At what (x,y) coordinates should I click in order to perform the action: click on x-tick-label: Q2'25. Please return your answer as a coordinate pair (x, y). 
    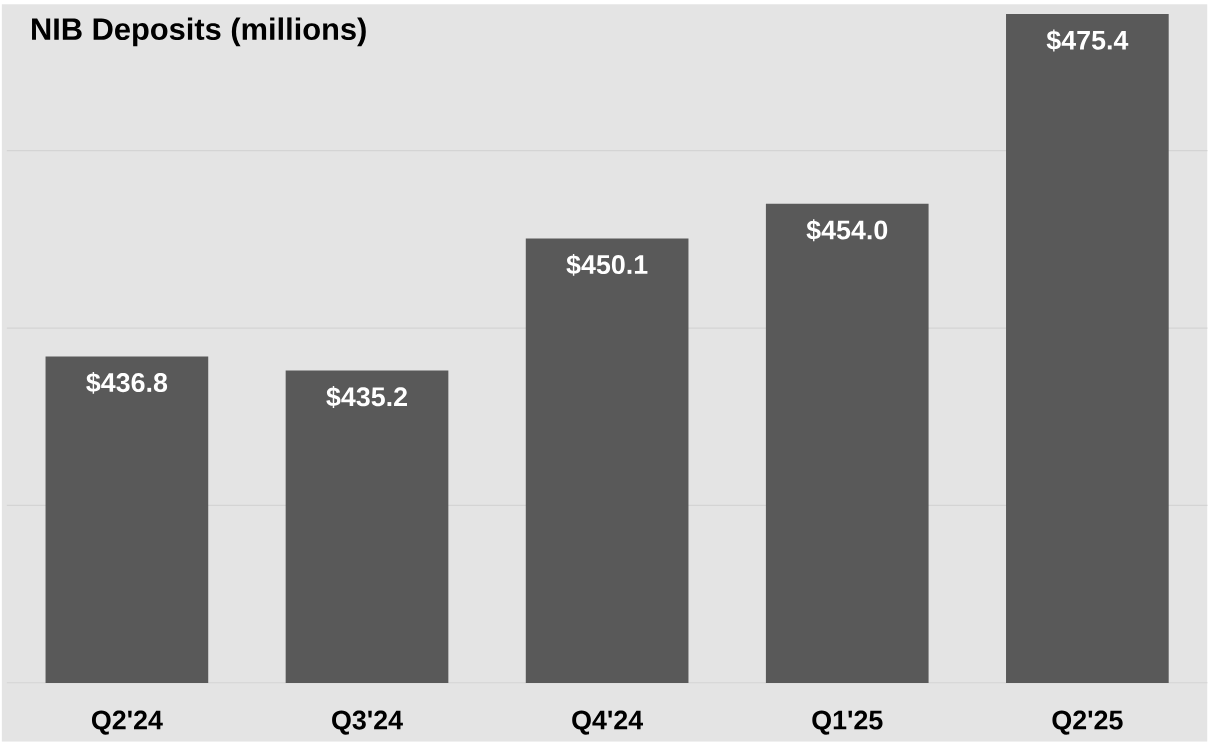
    Looking at the image, I should click on (1087, 722).